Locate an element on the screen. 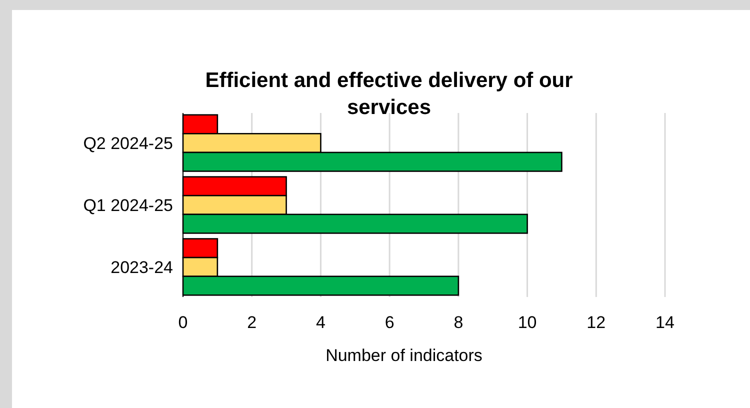  x-tick-label: 14 is located at coordinates (665, 322).